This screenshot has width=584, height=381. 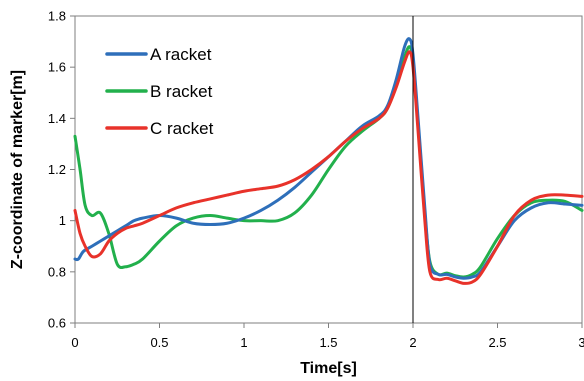 What do you see at coordinates (581, 342) in the screenshot?
I see `x-tick-label: 3` at bounding box center [581, 342].